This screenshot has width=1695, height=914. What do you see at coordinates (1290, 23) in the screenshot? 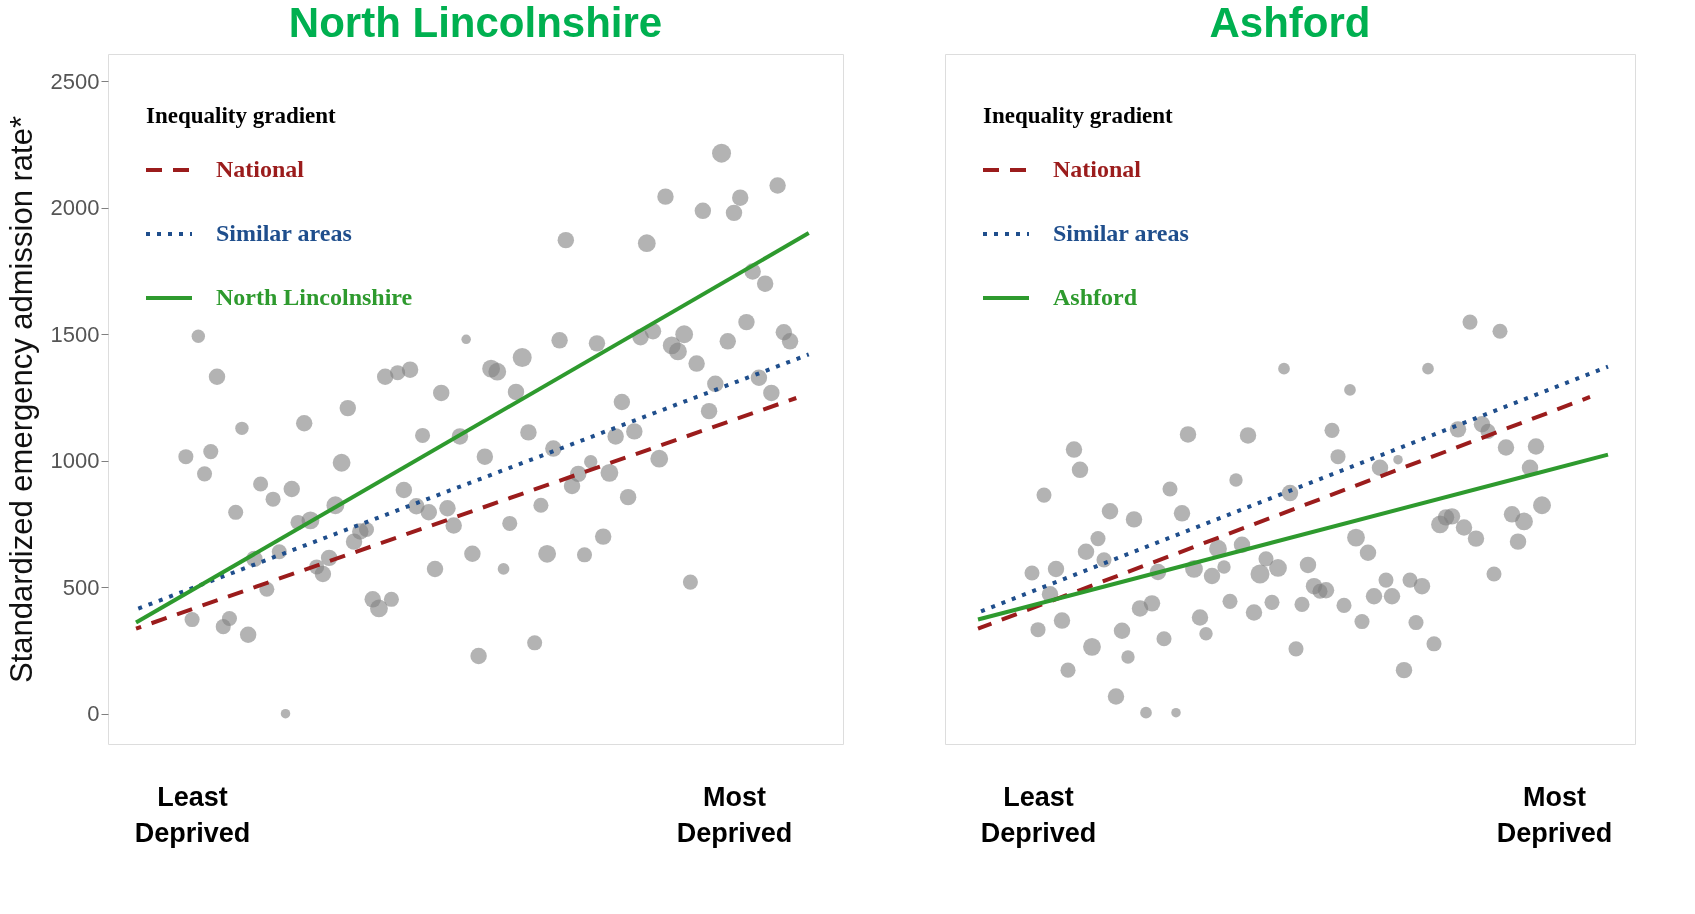
I see `chart-title: Ashford` at bounding box center [1290, 23].